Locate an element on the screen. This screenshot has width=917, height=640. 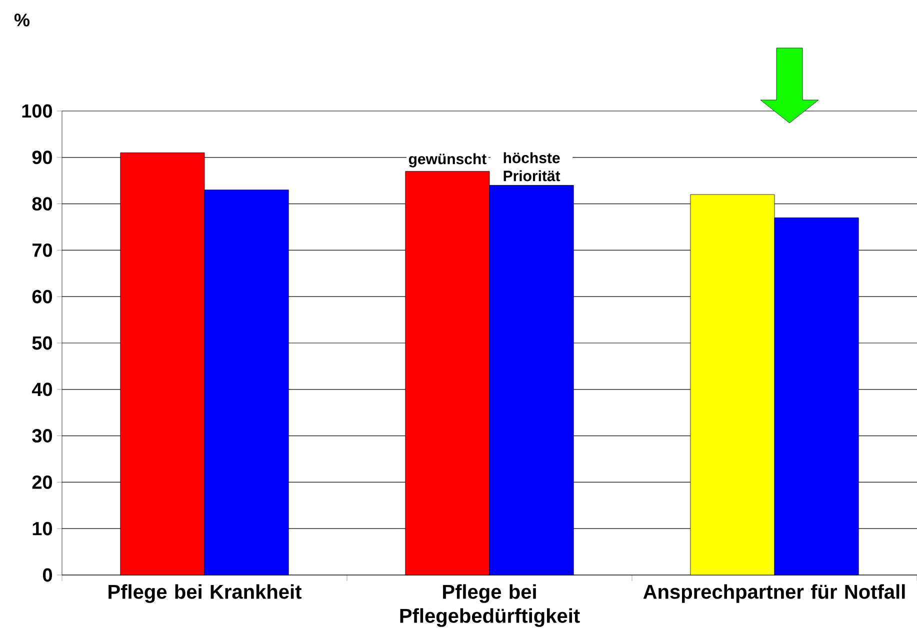
y-tick-label: 20 is located at coordinates (42, 482).